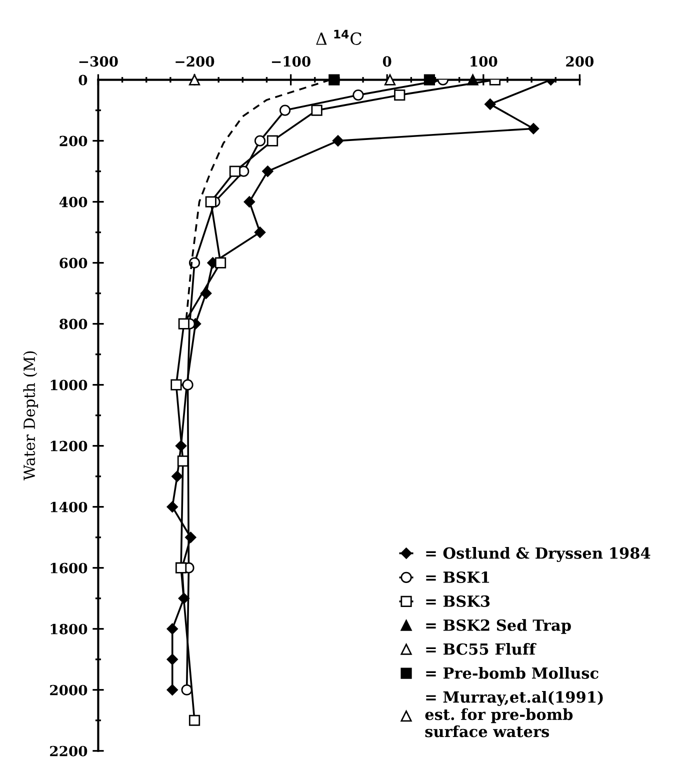 Image resolution: width=682 pixels, height=760 pixels. Describe the element at coordinates (195, 61) in the screenshot. I see `x-tick-label: −200` at that location.